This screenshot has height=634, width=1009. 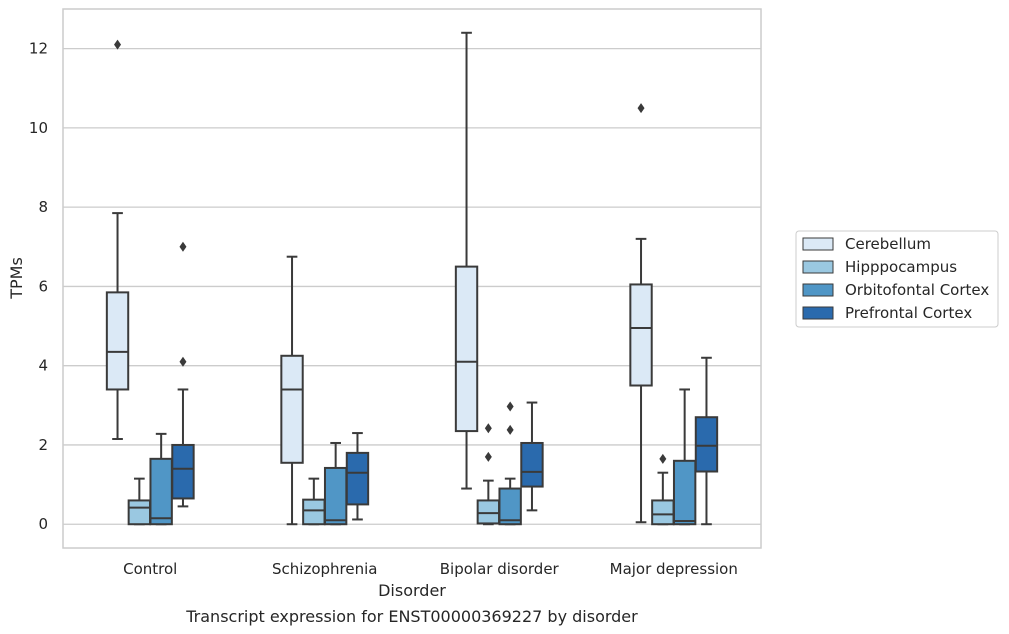 What do you see at coordinates (901, 267) in the screenshot?
I see `legend-label: Hipppocampus` at bounding box center [901, 267].